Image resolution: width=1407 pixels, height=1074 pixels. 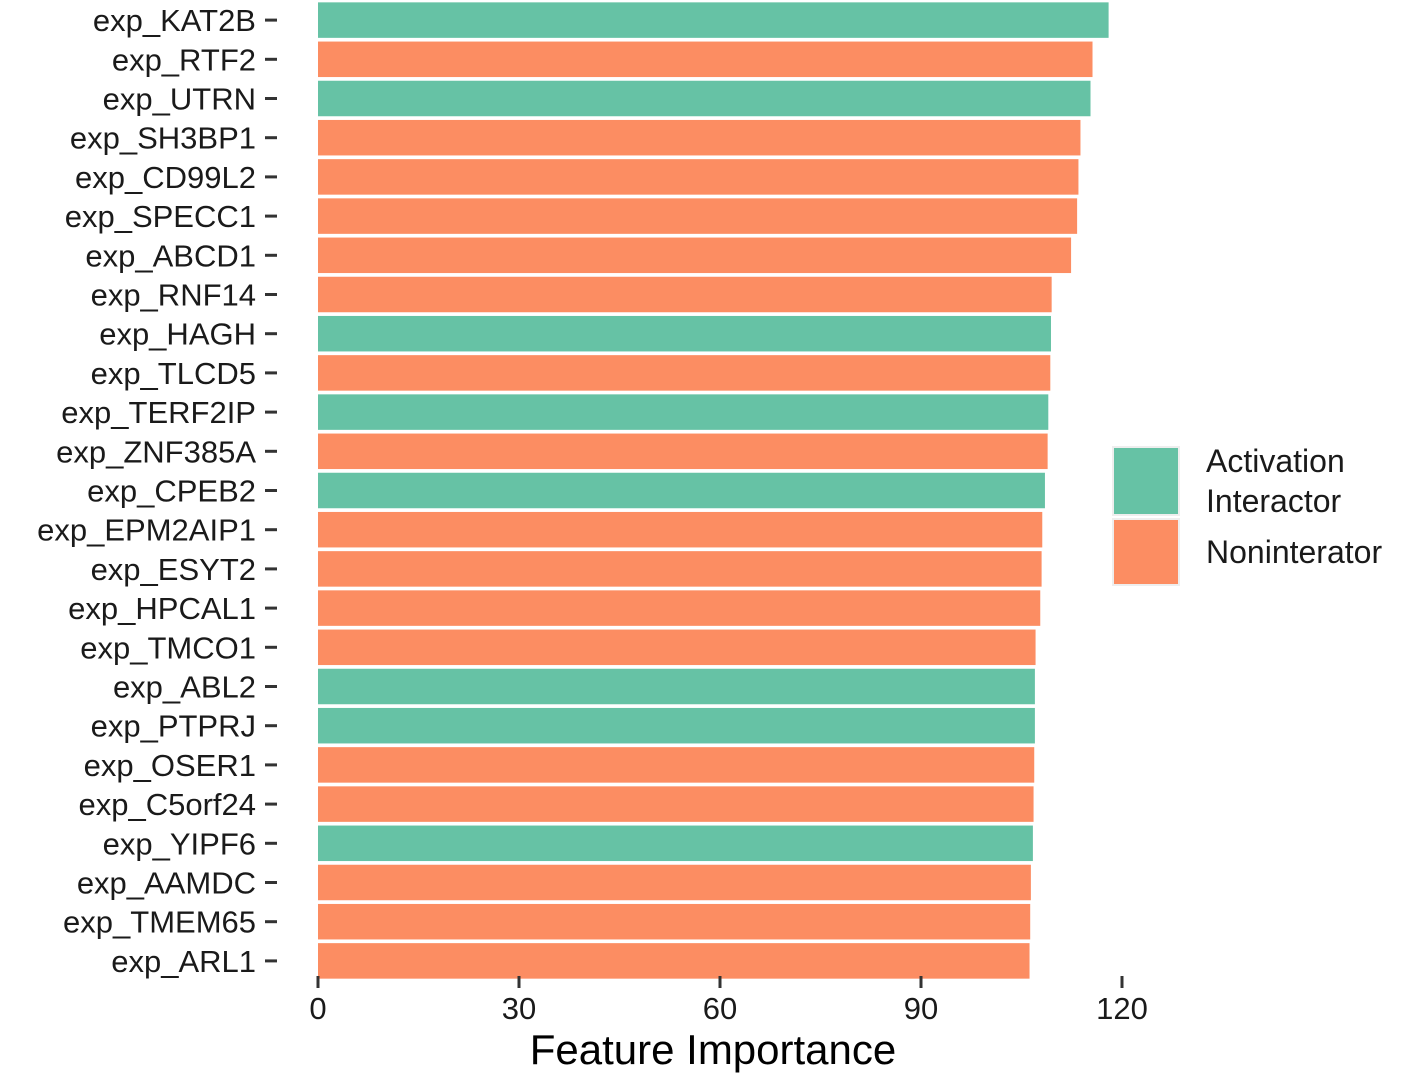 I want to click on bar-exp_YIPF6, so click(x=675, y=843).